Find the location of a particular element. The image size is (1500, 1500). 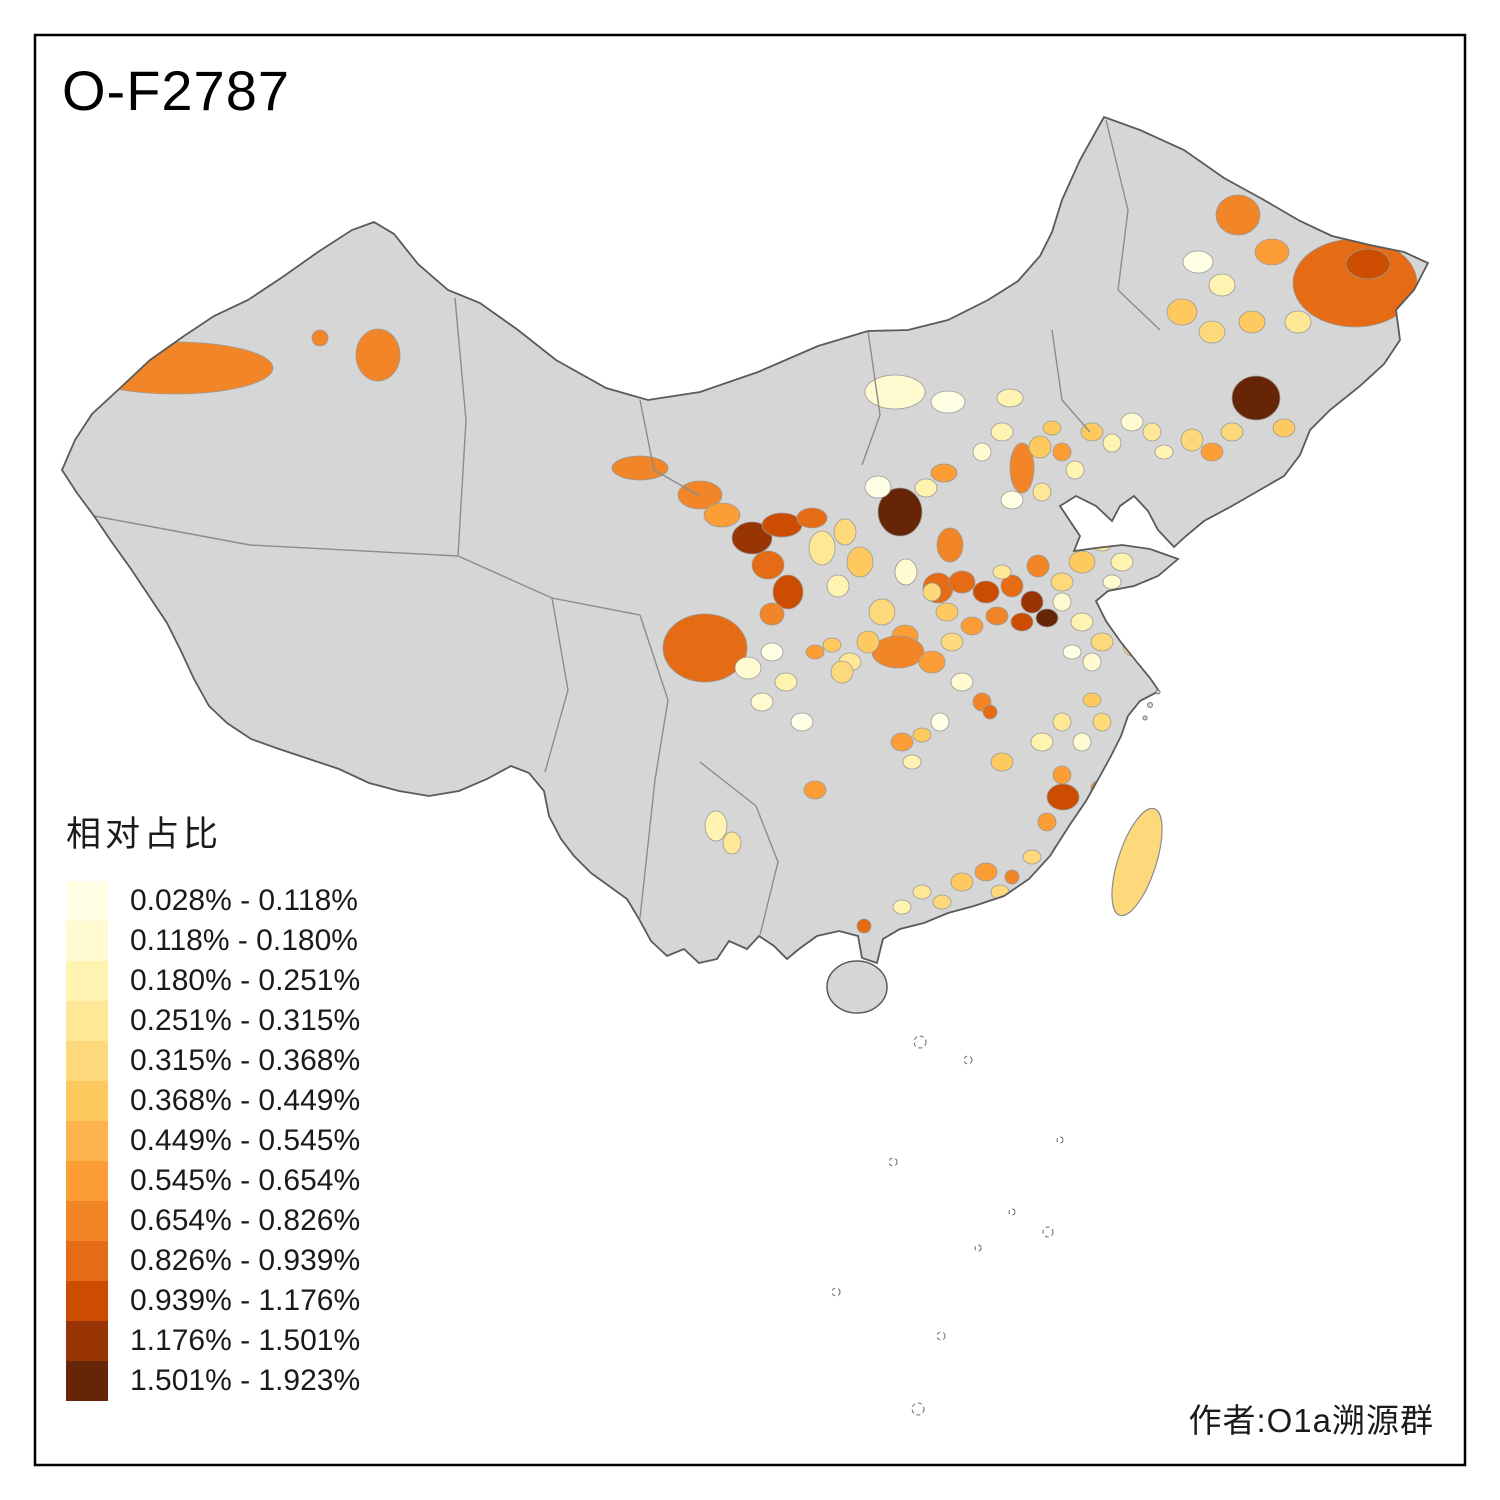

legend-row: 0.545% - 0.654% is located at coordinates (286, 1181).